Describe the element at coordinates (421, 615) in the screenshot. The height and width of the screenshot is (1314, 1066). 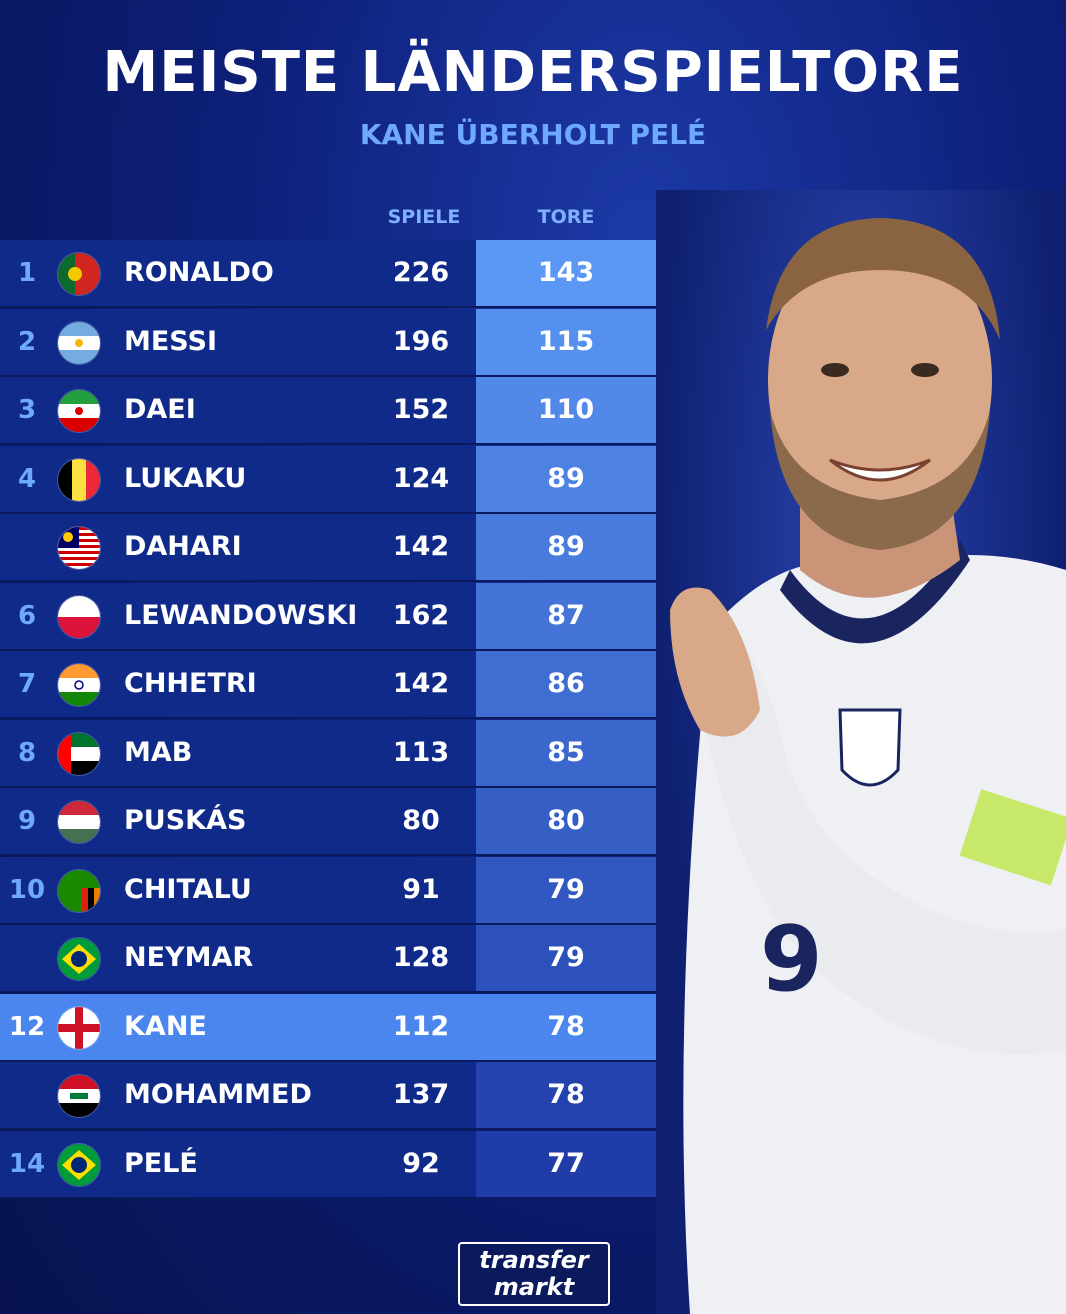
I see `games-value: 162` at that location.